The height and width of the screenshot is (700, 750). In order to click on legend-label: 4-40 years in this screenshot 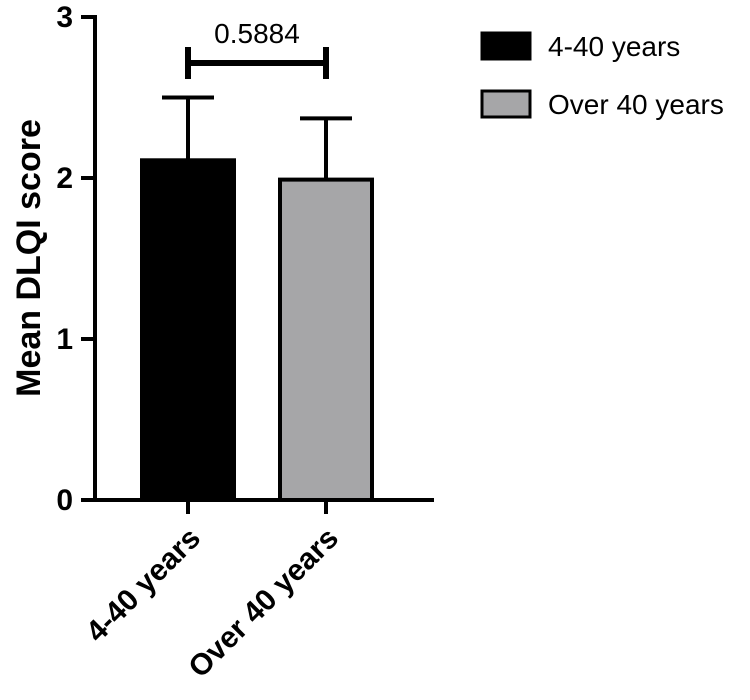, I will do `click(614, 46)`.